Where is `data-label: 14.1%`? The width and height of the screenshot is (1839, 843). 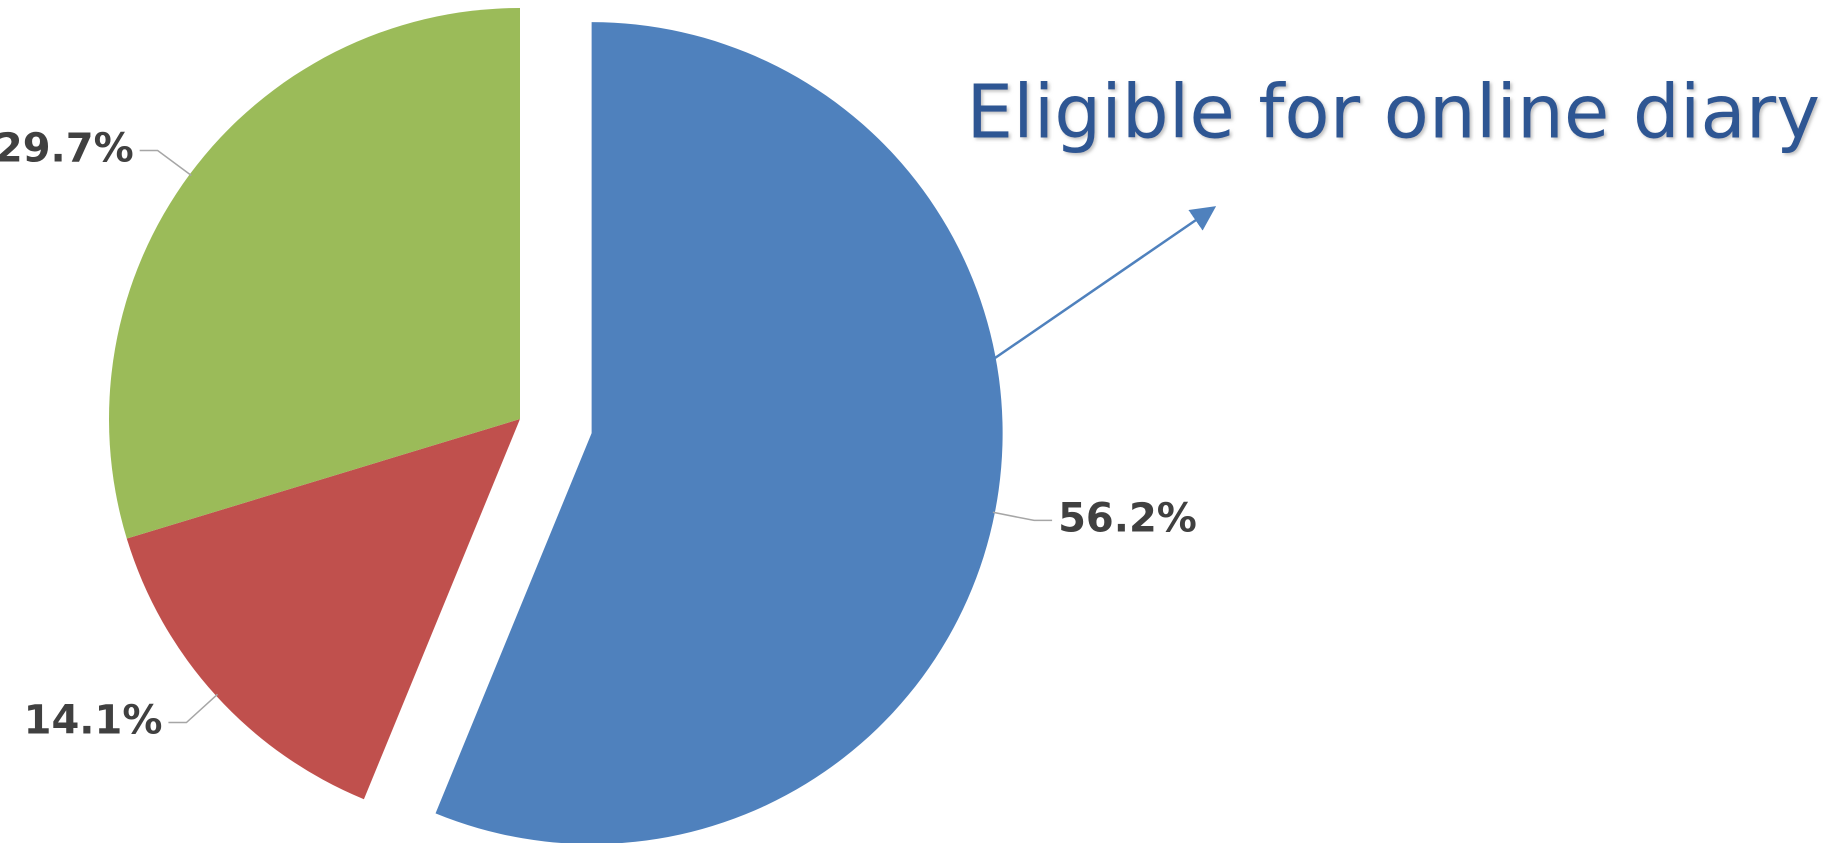
data-label: 14.1% is located at coordinates (93, 721).